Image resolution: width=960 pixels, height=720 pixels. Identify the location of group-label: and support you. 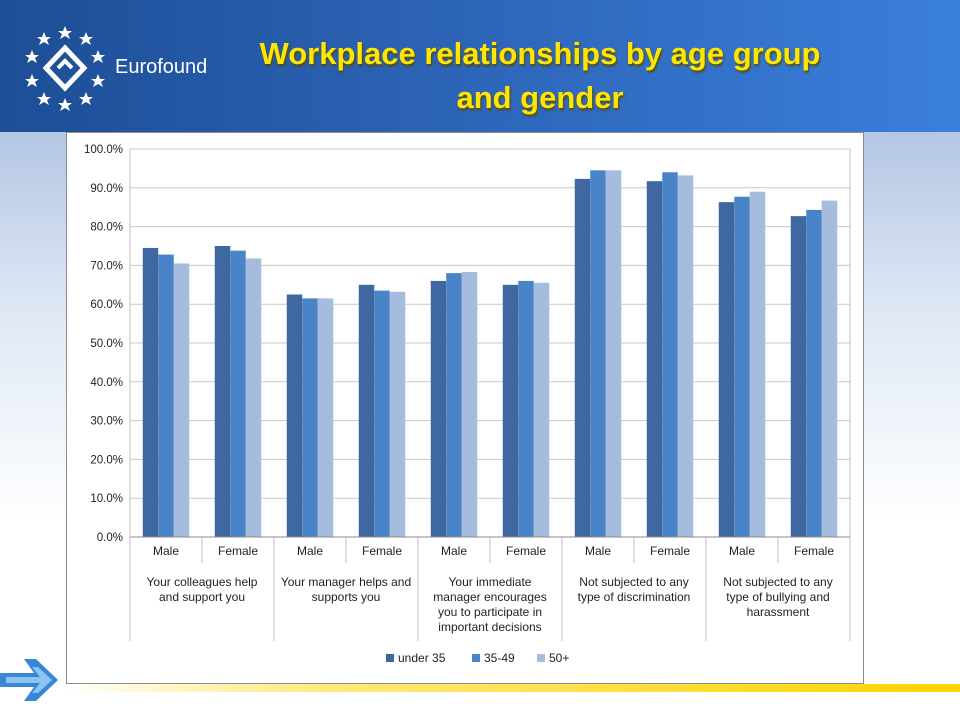
(202, 597).